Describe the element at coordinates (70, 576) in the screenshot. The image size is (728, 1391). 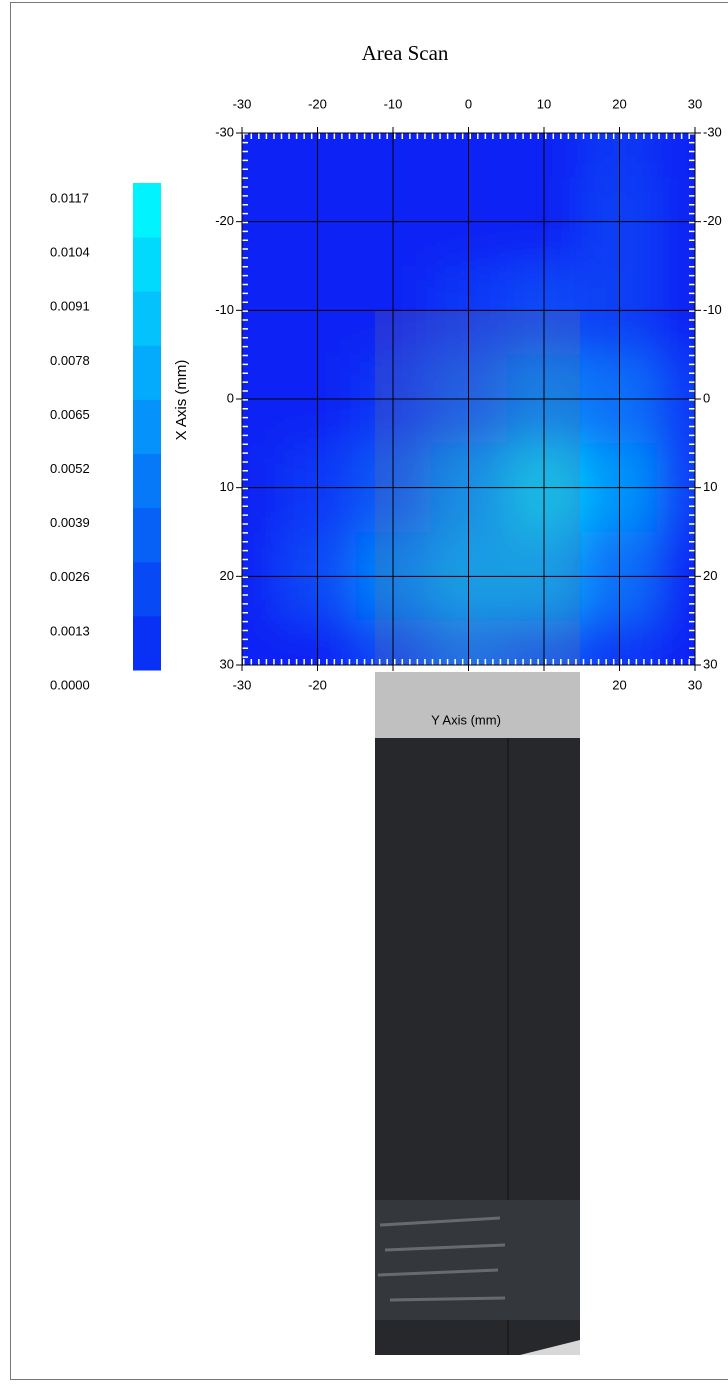
I see `colorbar-label: 0.0026` at that location.